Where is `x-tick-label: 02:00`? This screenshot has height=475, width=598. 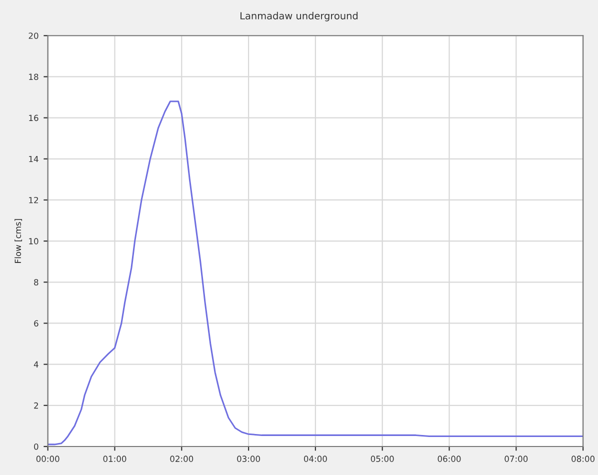
x-tick-label: 02:00 is located at coordinates (182, 459).